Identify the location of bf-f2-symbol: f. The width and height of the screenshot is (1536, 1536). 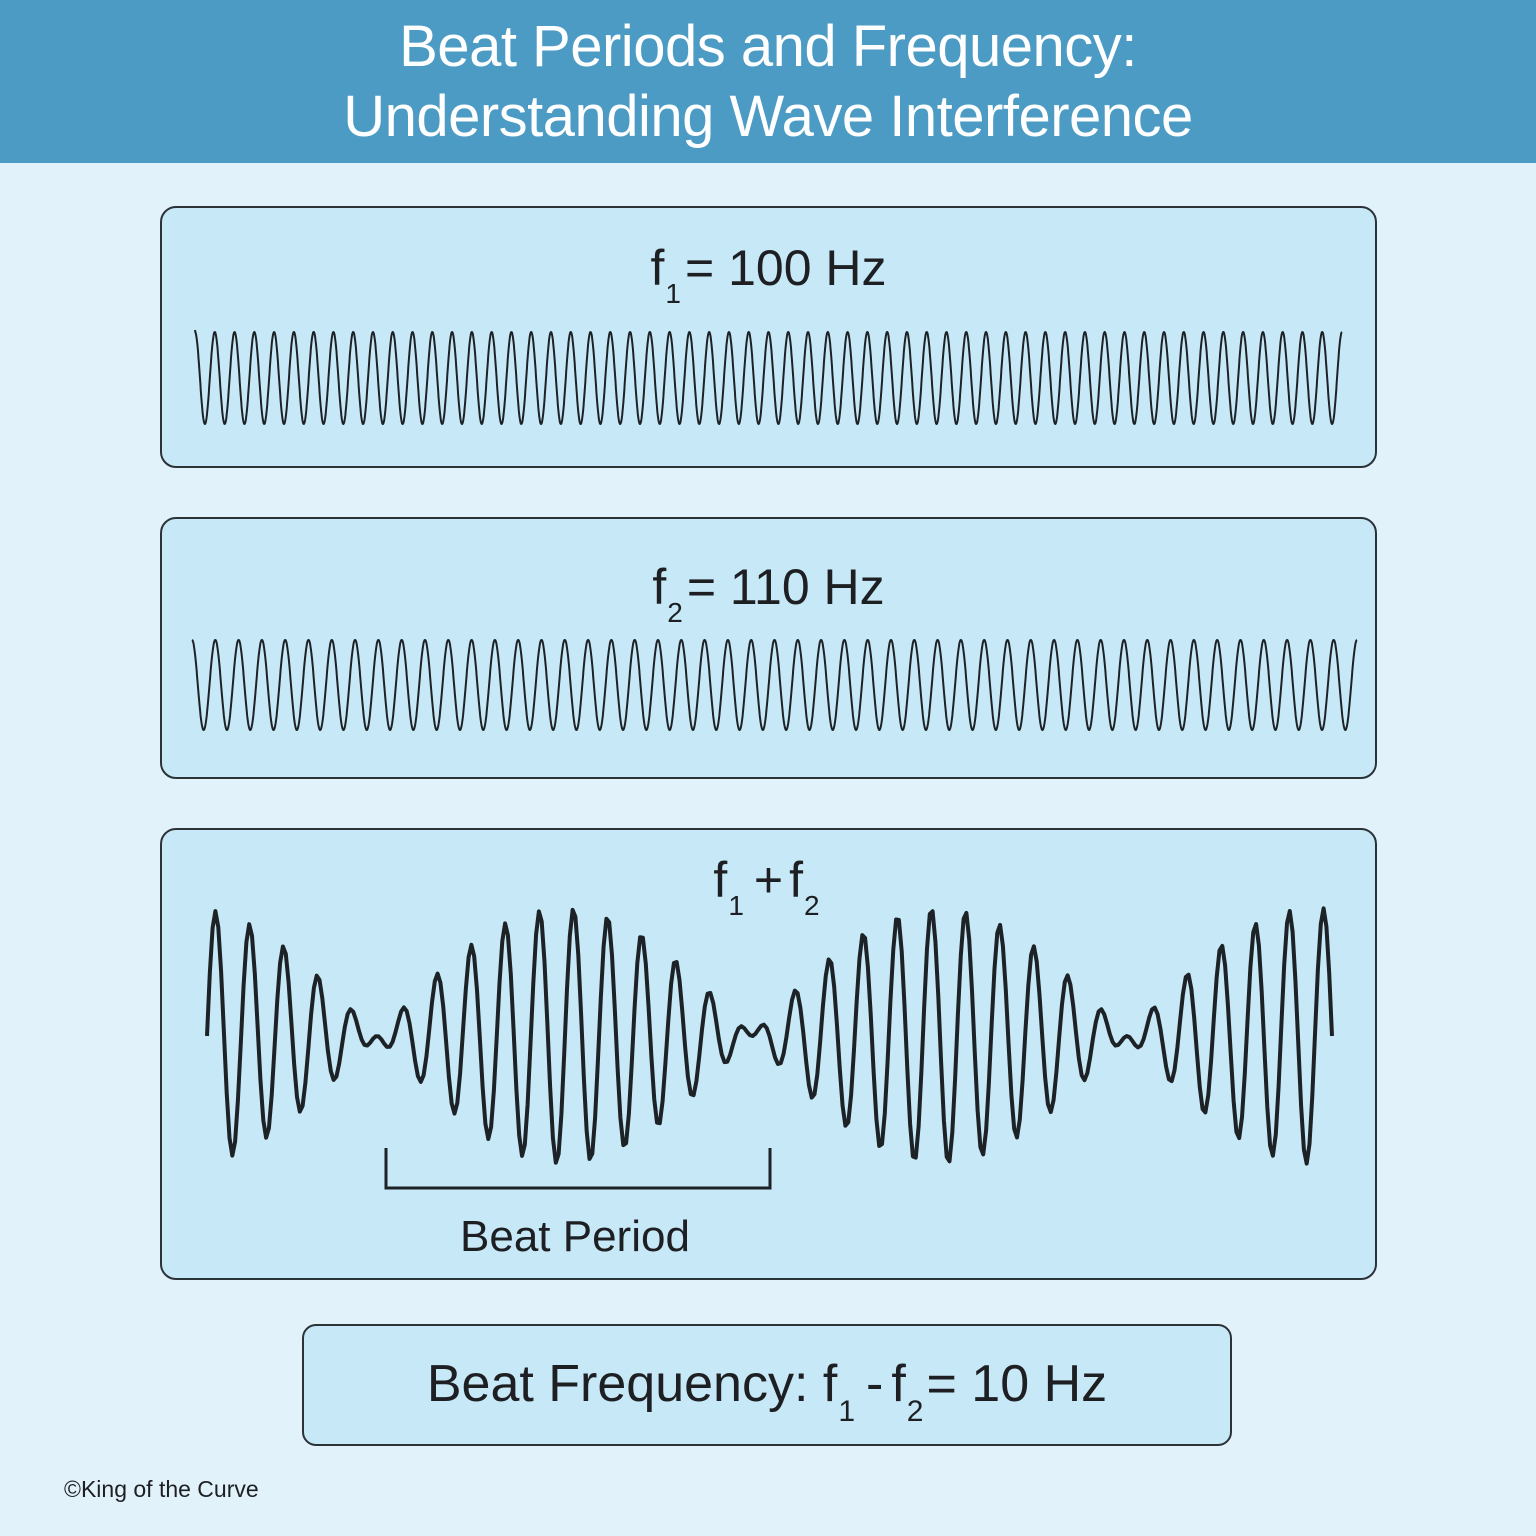
(898, 1384).